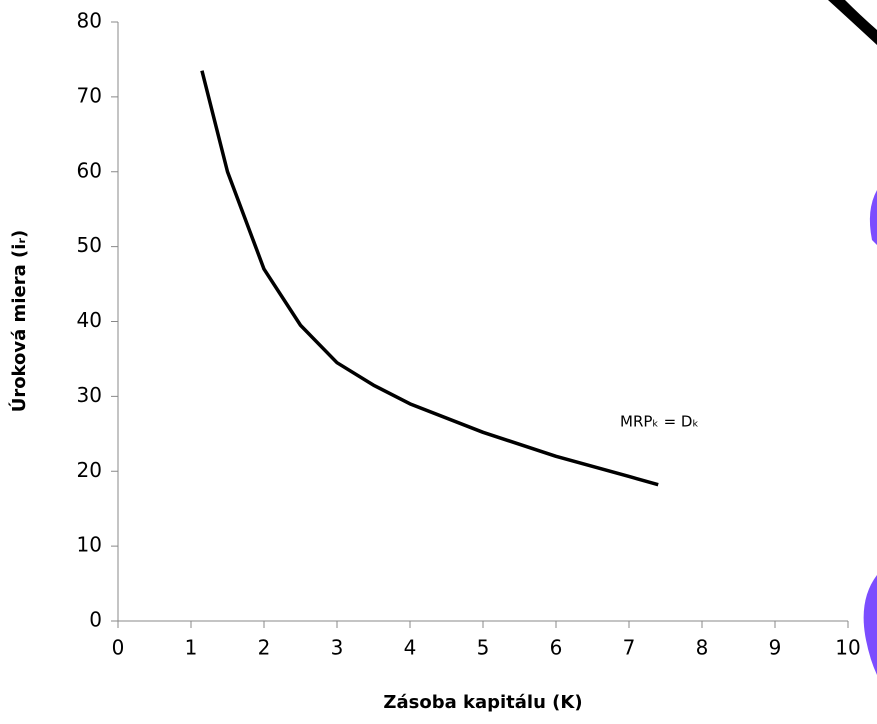 This screenshot has height=724, width=877. Describe the element at coordinates (89, 245) in the screenshot. I see `y-tick-label: 50` at that location.